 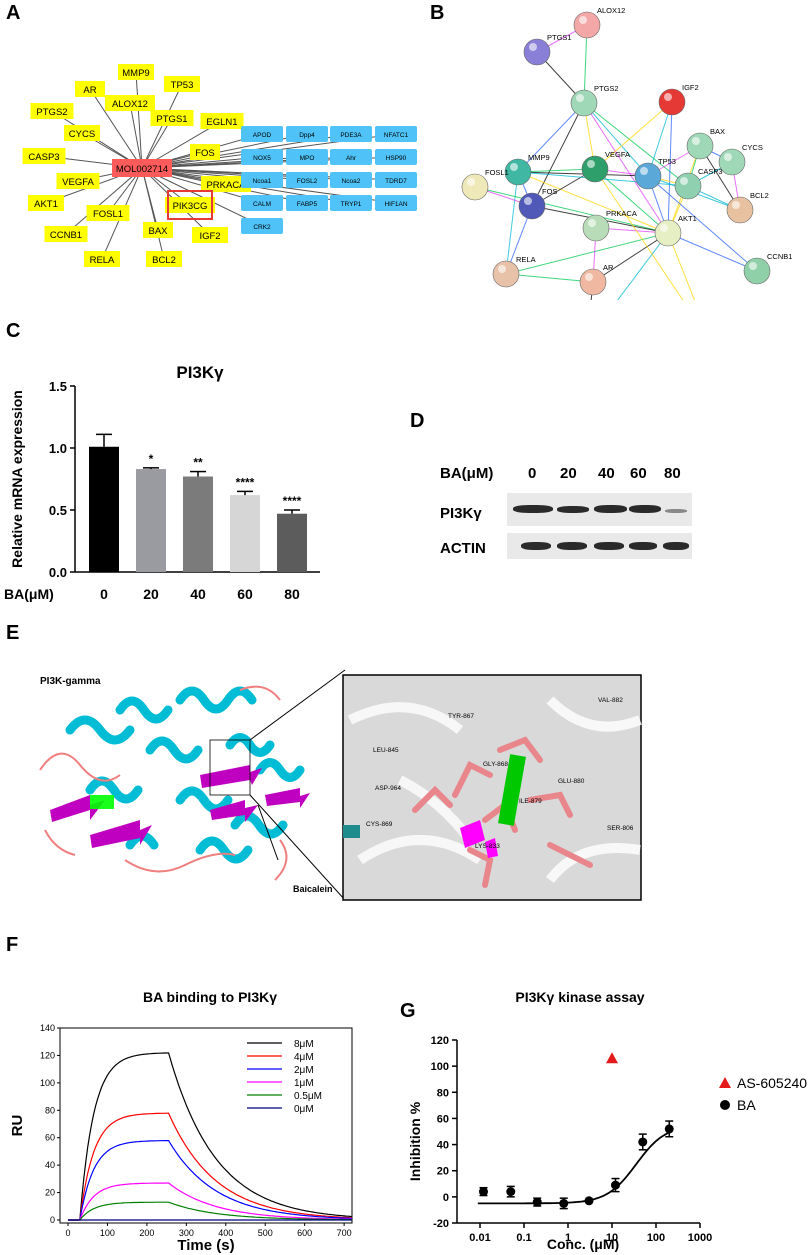 I want to click on chart-f-legend-label: 8μM, so click(x=304, y=1044).